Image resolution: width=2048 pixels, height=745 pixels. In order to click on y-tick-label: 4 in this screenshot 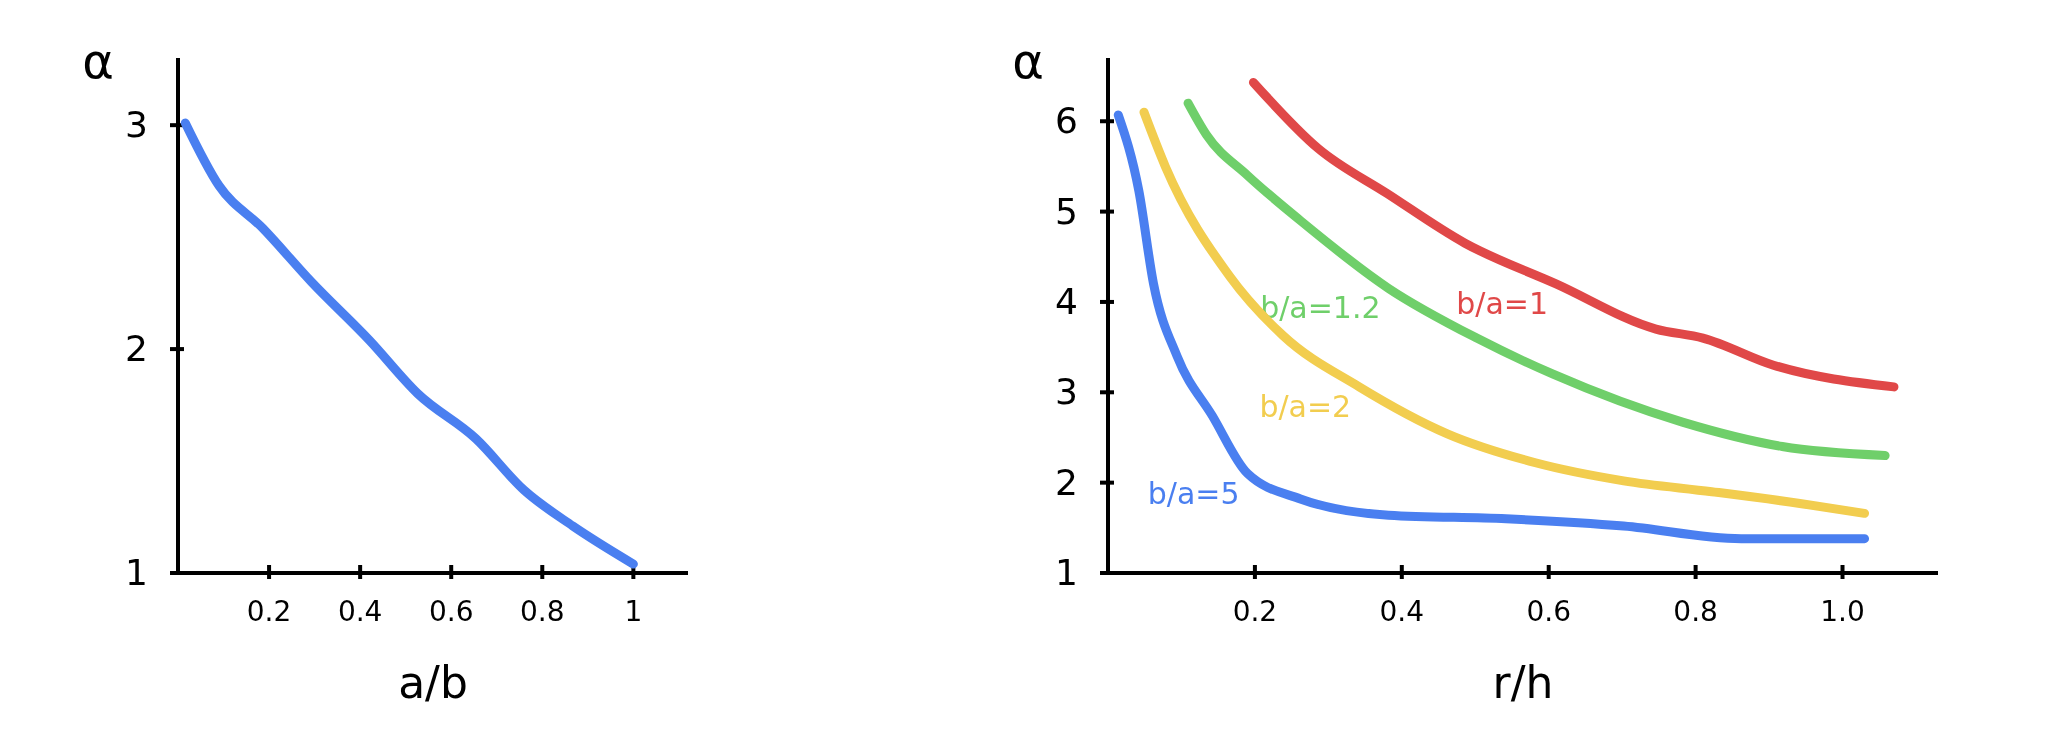, I will do `click(1066, 301)`.